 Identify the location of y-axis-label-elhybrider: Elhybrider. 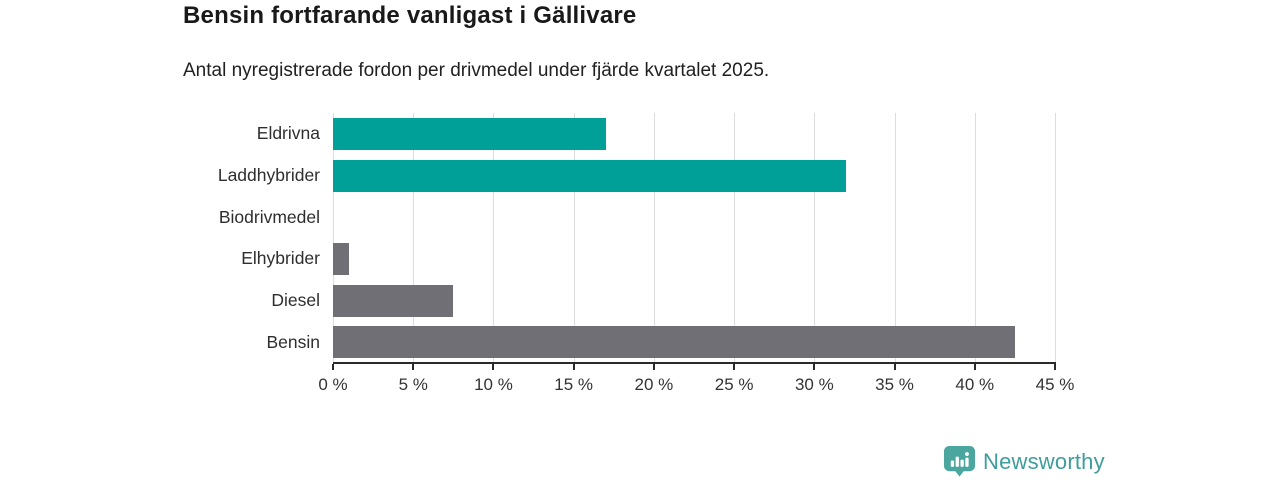
(280, 258).